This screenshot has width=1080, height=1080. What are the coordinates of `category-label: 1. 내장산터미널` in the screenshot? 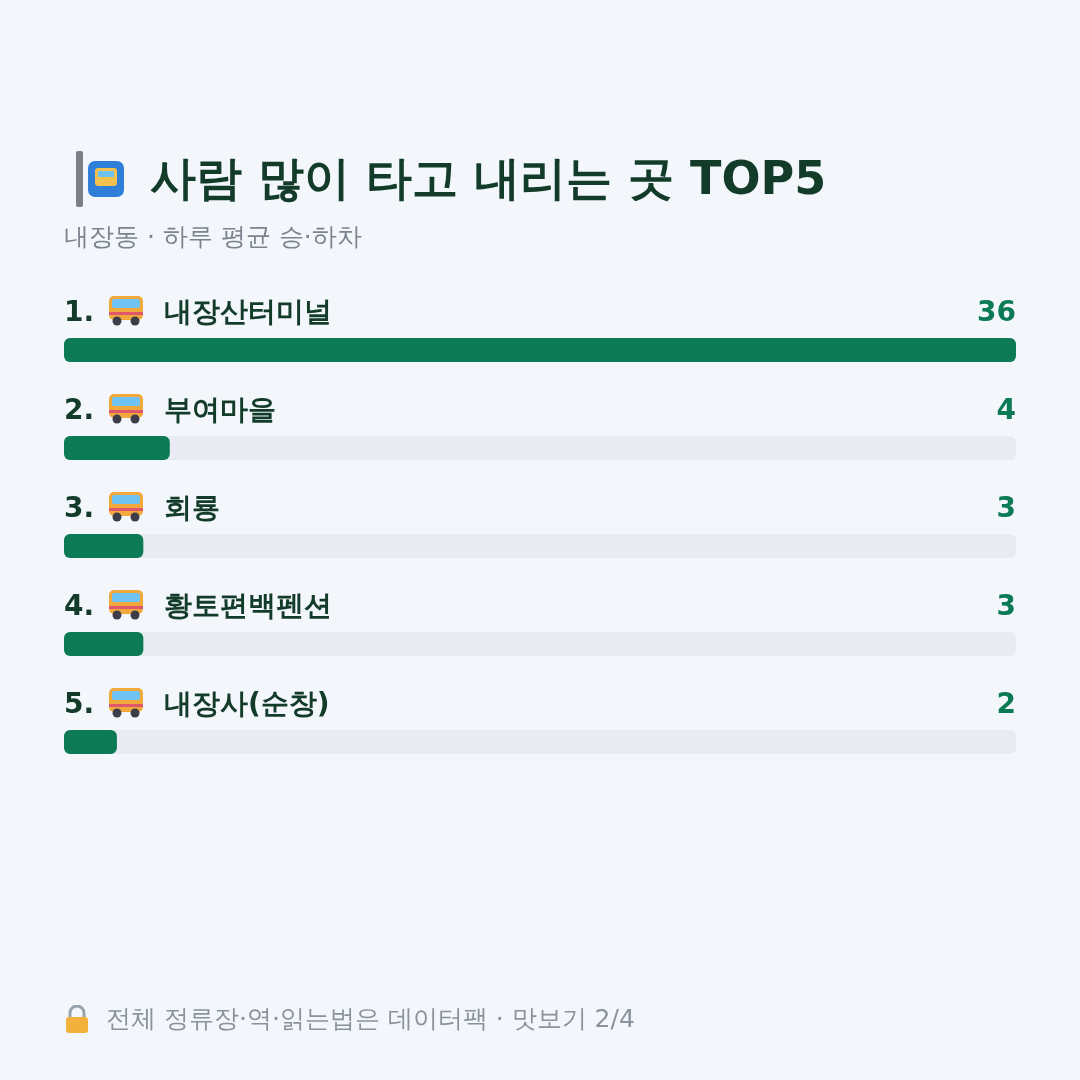 It's located at (198, 311).